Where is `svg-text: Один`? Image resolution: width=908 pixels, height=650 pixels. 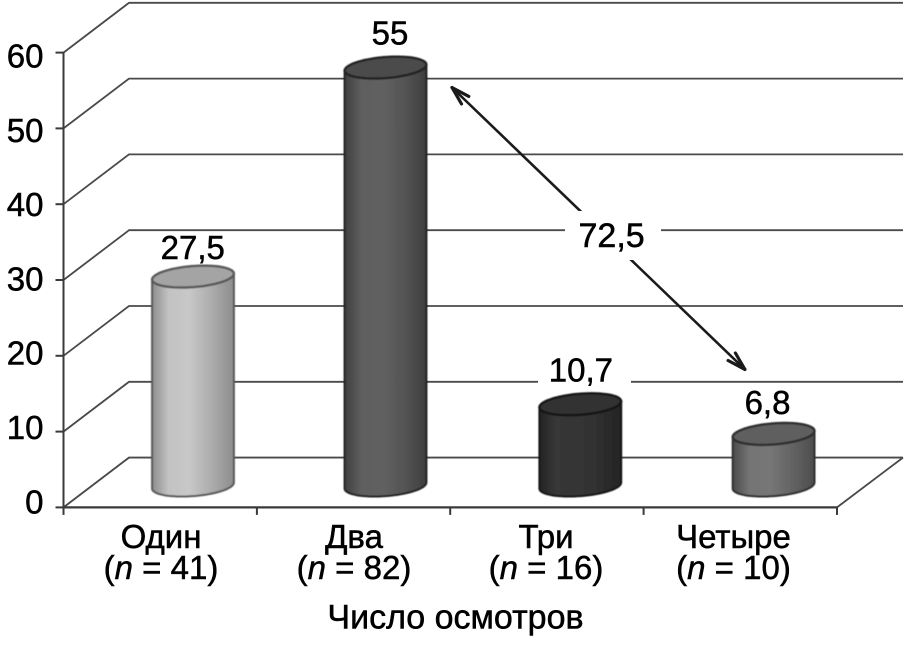
svg-text: Один is located at coordinates (161, 536).